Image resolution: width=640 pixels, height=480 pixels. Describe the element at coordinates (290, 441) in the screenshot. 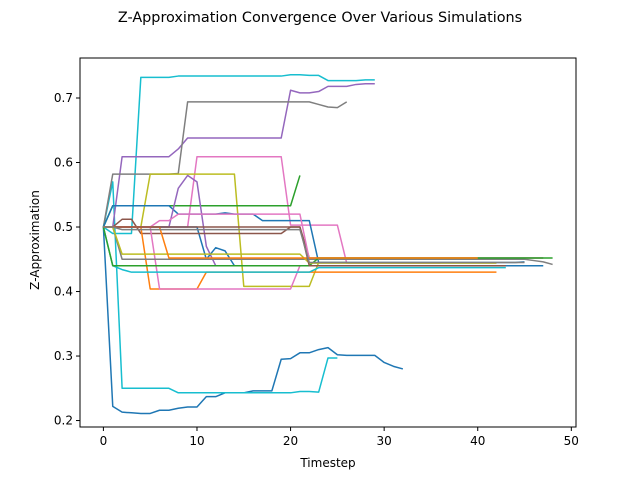

I see `x-tick-label: 20` at that location.